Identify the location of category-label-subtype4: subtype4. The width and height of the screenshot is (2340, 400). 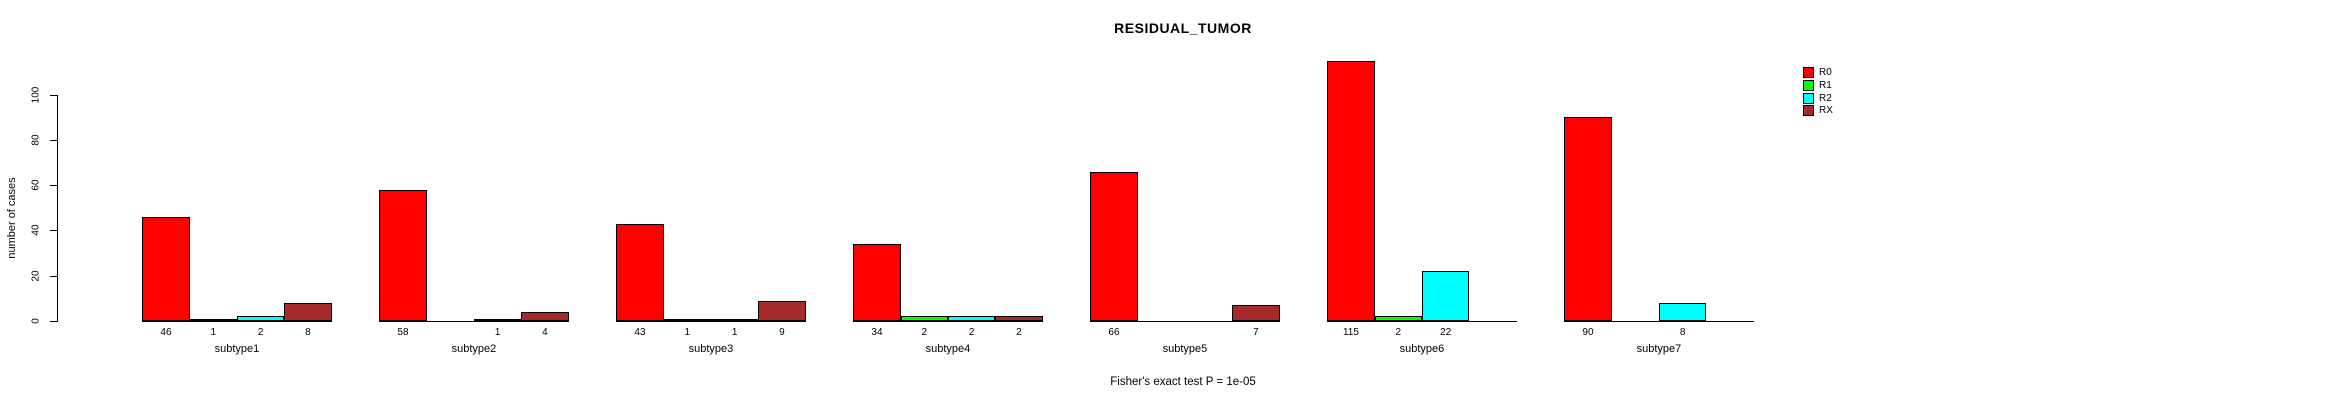
(948, 349).